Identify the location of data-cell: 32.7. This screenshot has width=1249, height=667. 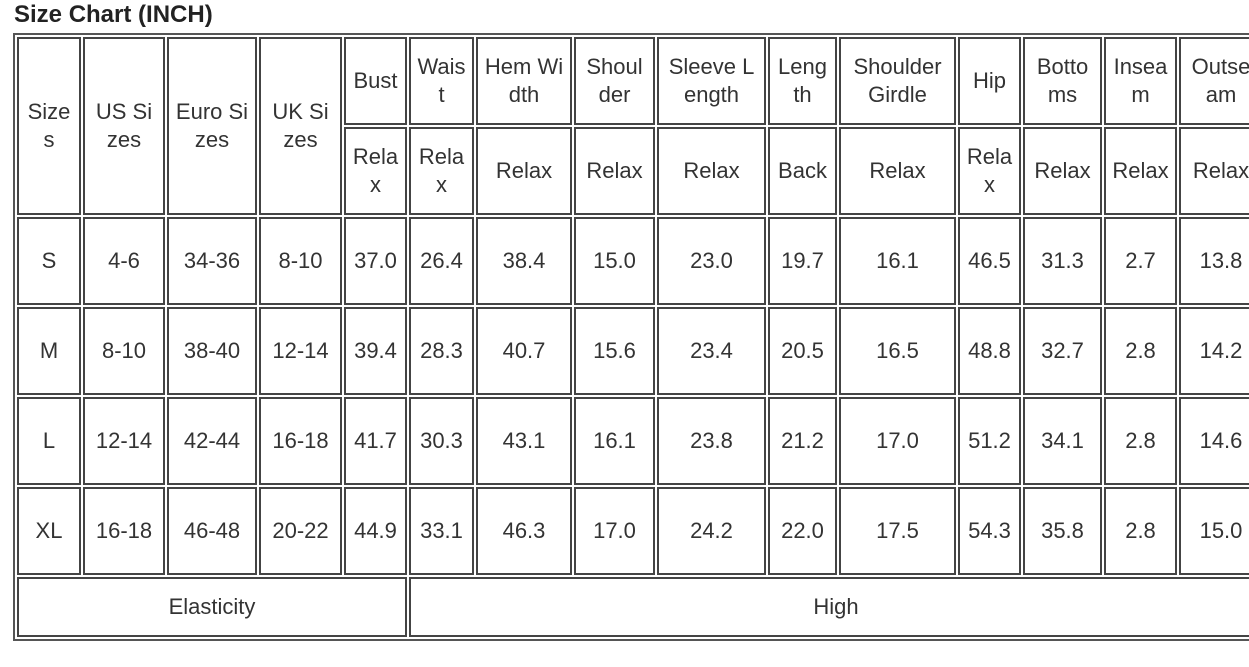
(1062, 351).